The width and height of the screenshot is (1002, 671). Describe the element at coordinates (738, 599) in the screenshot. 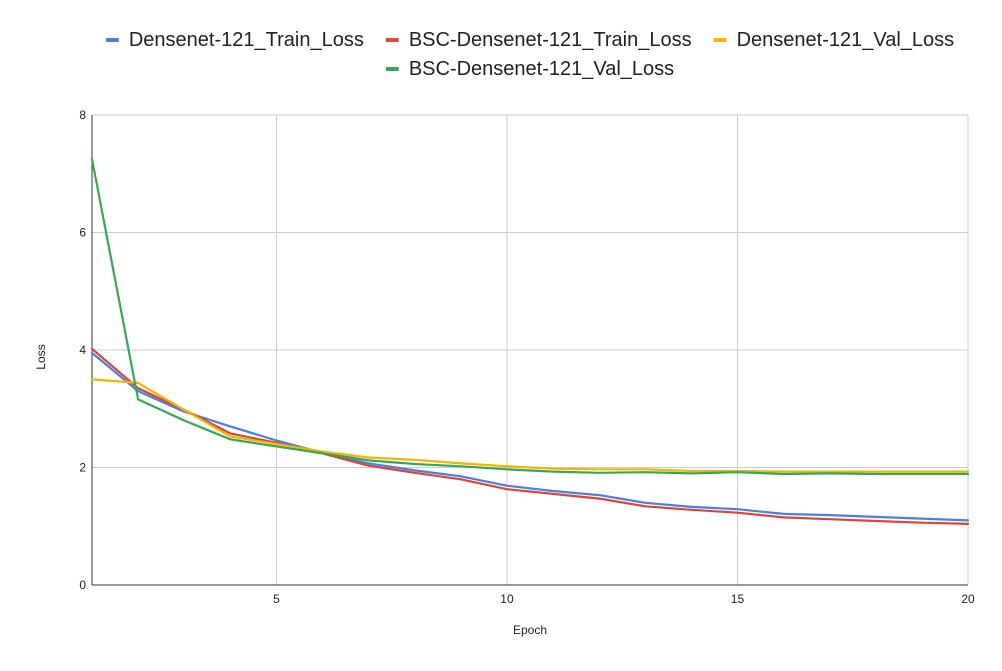

I see `x-tick-label: 15` at that location.